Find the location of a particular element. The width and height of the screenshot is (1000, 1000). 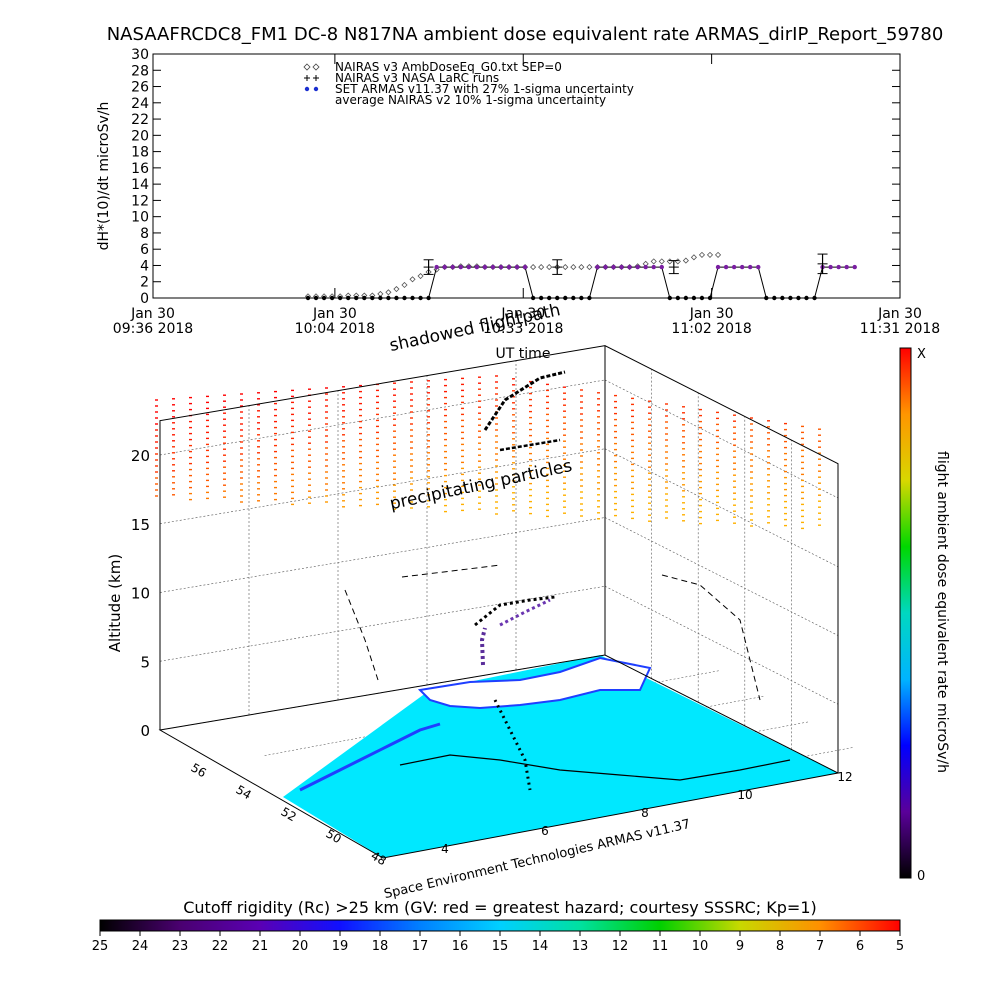

flight-track-upper is located at coordinates (530, 445).